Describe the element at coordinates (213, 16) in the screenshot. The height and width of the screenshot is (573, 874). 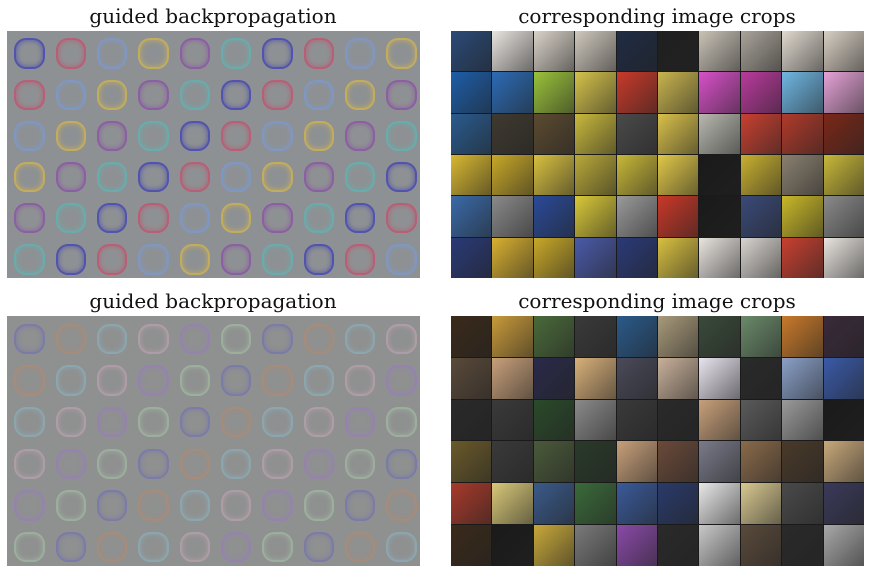
I see `heading-top-left: guided backpropagation` at that location.